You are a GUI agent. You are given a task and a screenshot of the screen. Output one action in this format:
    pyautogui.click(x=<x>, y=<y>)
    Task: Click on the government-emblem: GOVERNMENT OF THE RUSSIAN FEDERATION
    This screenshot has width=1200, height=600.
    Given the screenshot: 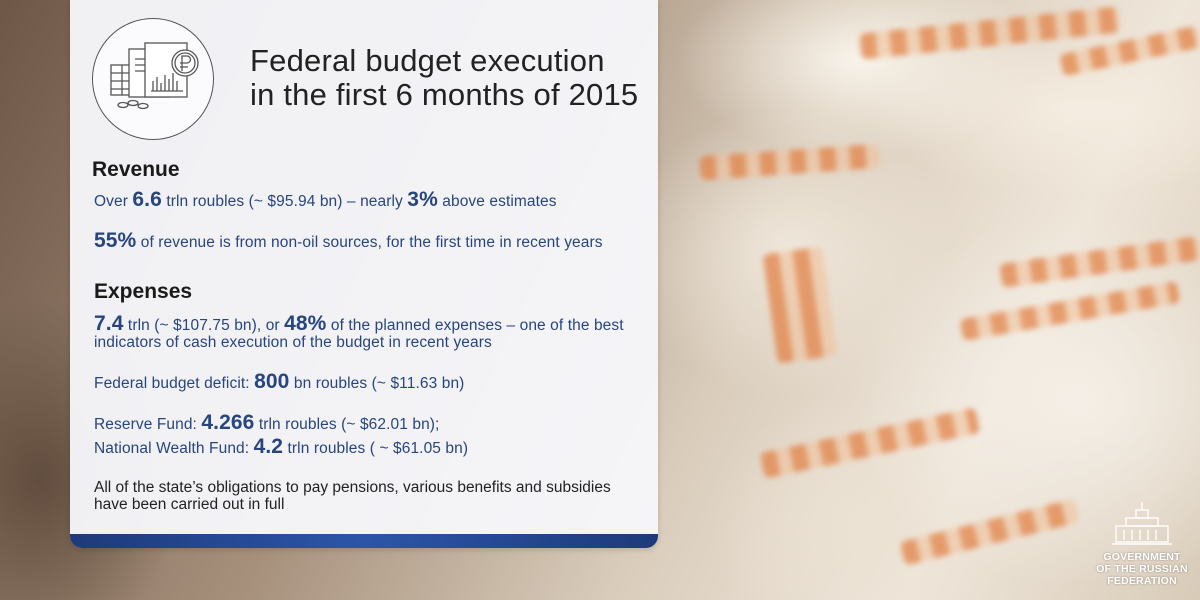 What is the action you would take?
    pyautogui.click(x=1142, y=543)
    